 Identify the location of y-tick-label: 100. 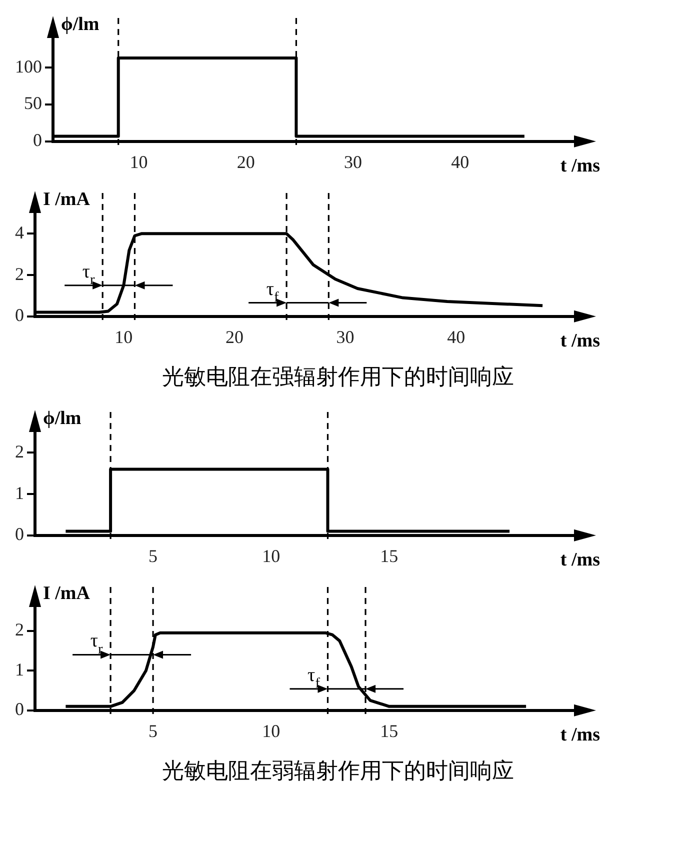
(28, 66).